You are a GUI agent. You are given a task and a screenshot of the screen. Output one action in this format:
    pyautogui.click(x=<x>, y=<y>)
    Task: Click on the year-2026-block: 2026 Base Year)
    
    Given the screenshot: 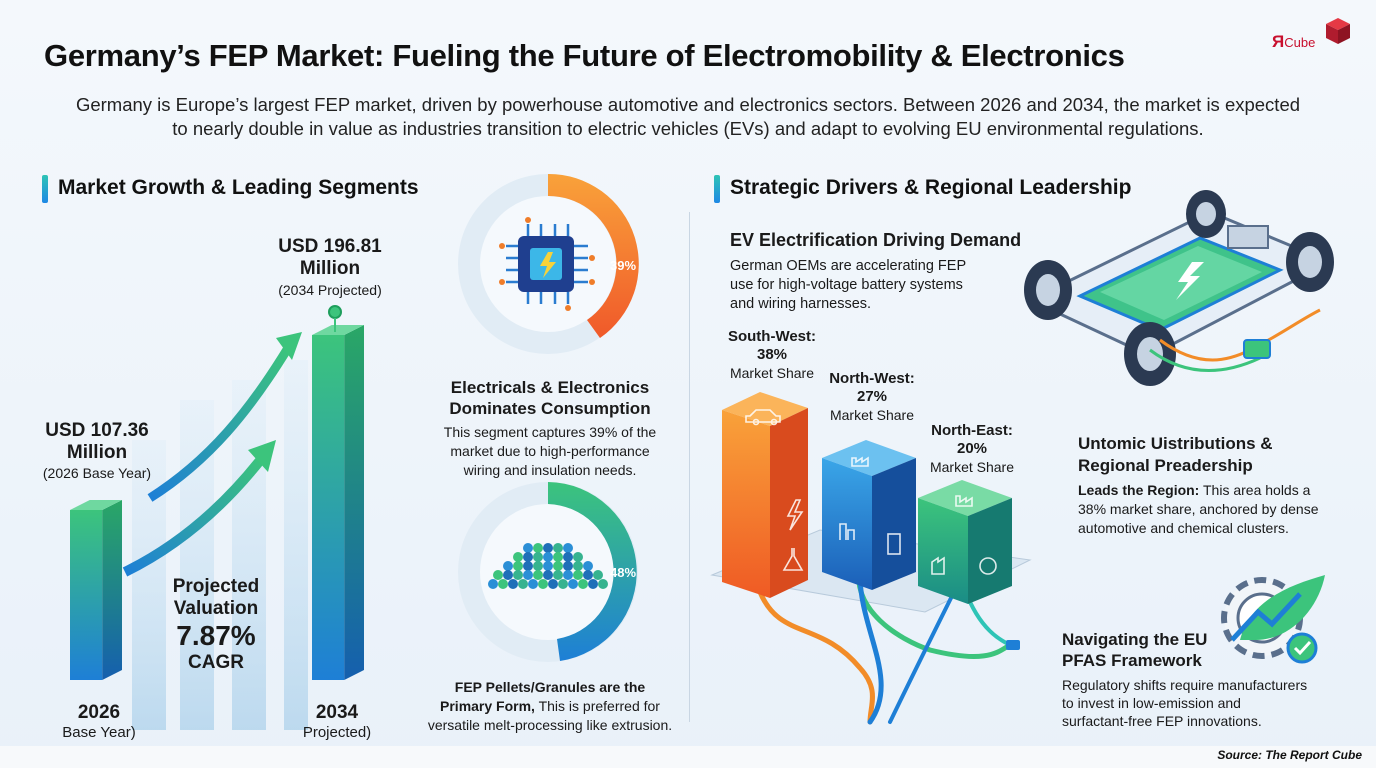 What is the action you would take?
    pyautogui.click(x=99, y=721)
    